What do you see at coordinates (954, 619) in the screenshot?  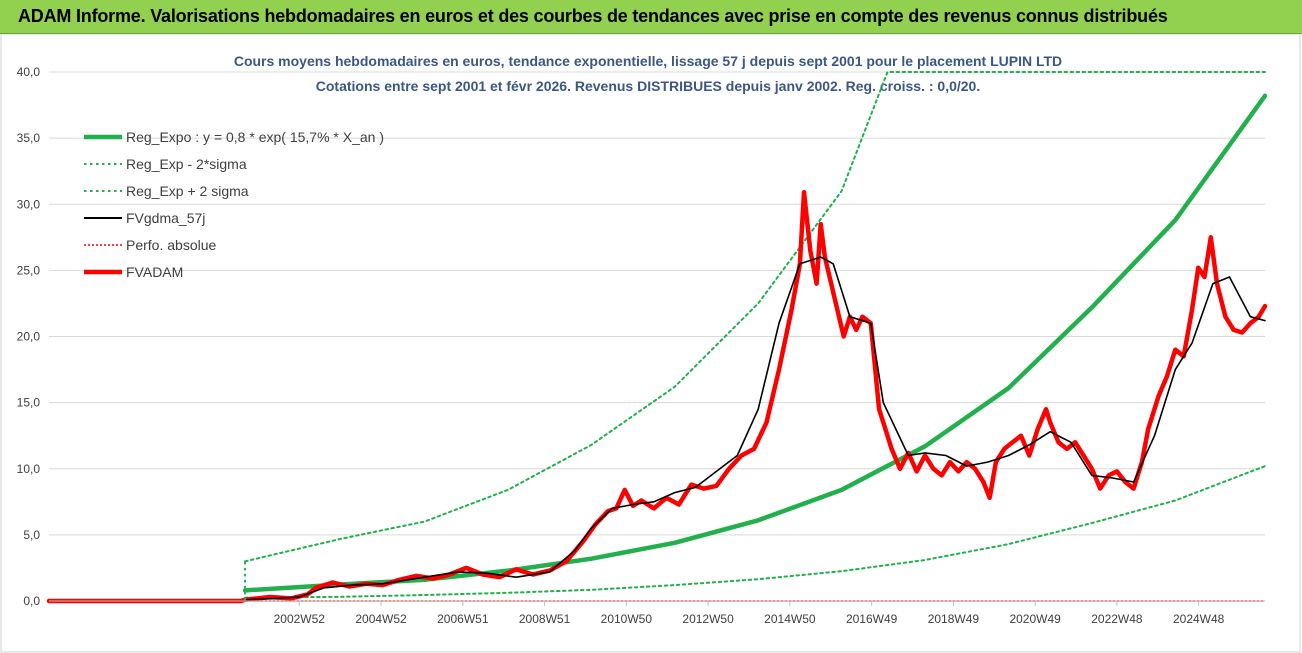 I see `x-tick-label: 2018W49` at bounding box center [954, 619].